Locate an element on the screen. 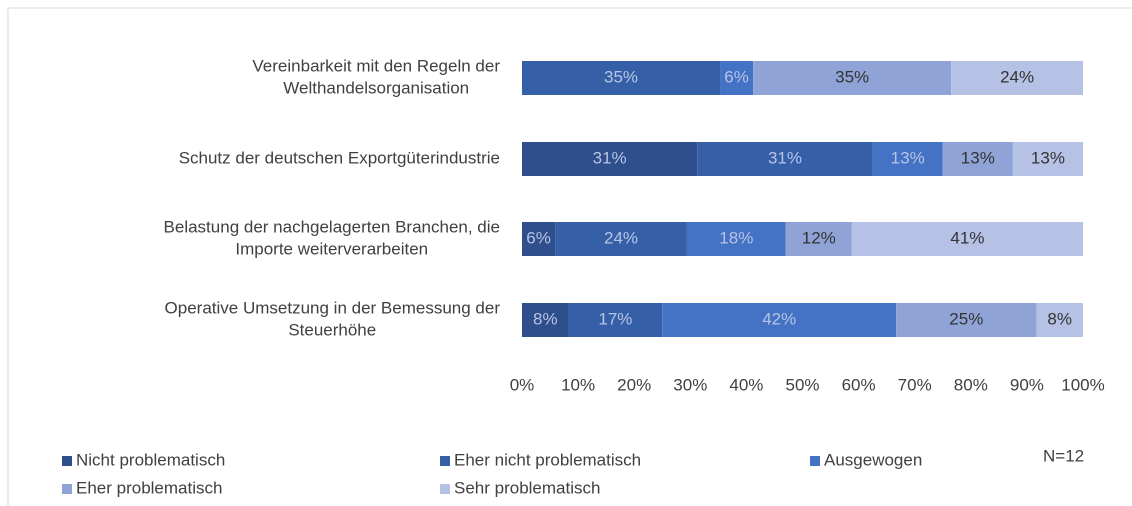 The height and width of the screenshot is (506, 1132). x-tick-label: 20% is located at coordinates (634, 384).